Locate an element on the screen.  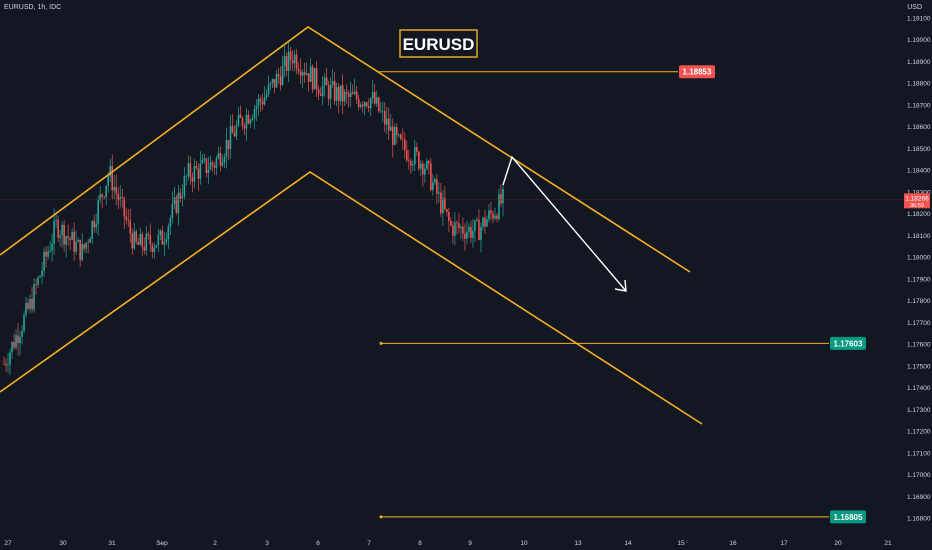
projection-arrow is located at coordinates (564, 223).